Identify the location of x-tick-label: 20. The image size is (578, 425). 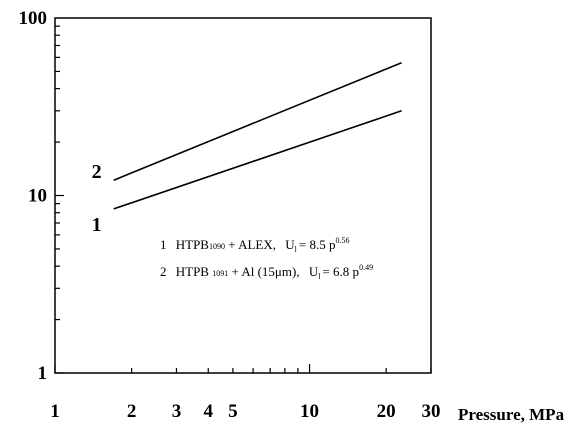
(386, 411).